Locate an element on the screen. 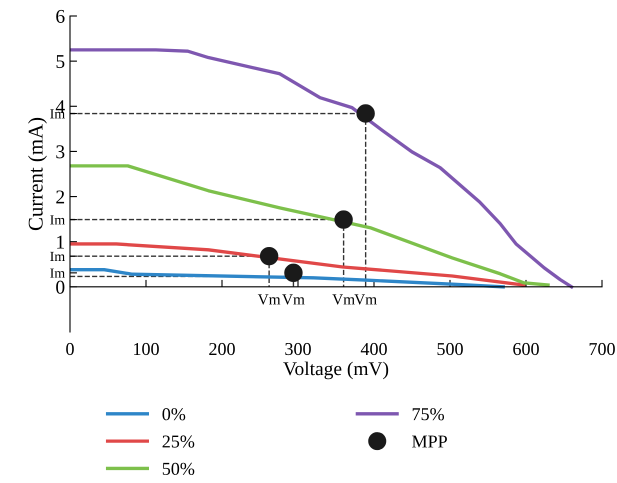 Image resolution: width=617 pixels, height=483 pixels. y-tick-label: 0 is located at coordinates (60, 287).